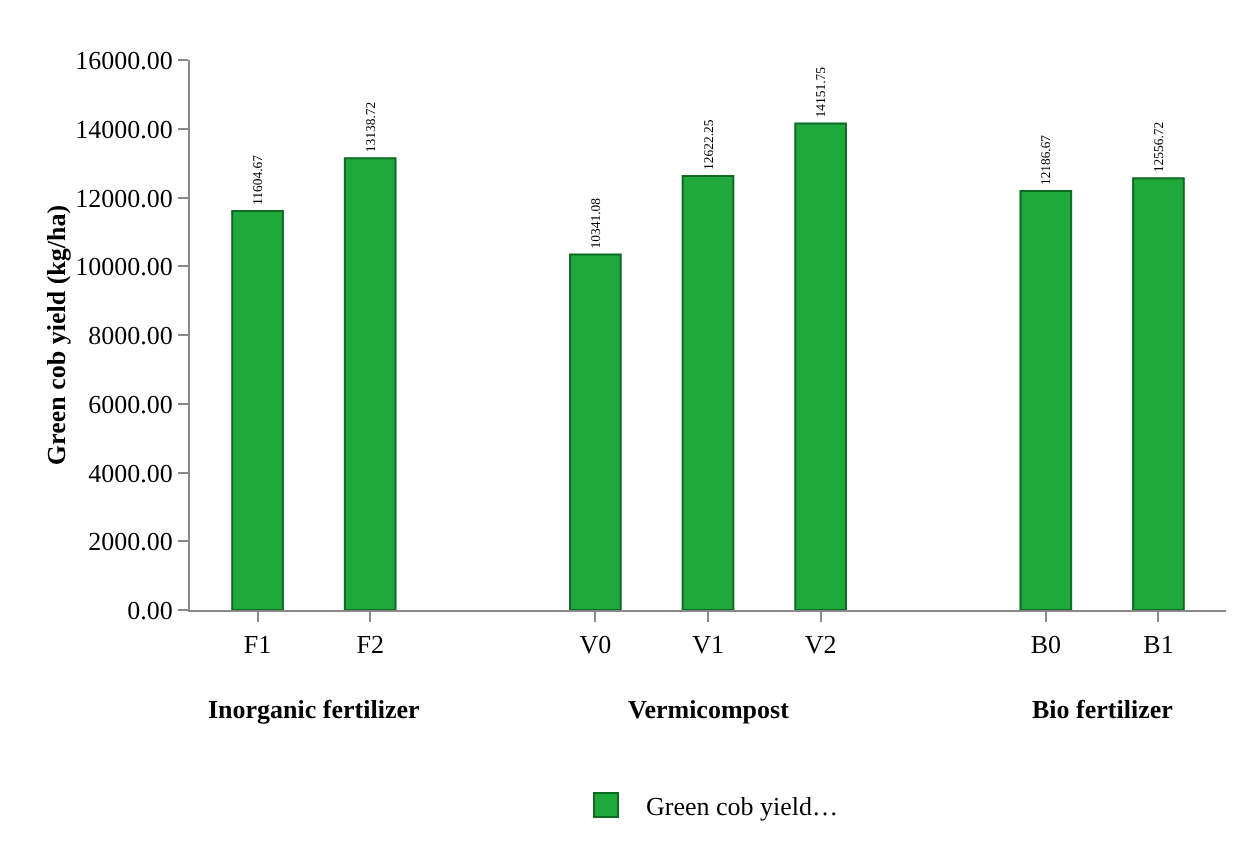 This screenshot has width=1256, height=858. What do you see at coordinates (130, 472) in the screenshot?
I see `y-tick-label: 4000.00` at bounding box center [130, 472].